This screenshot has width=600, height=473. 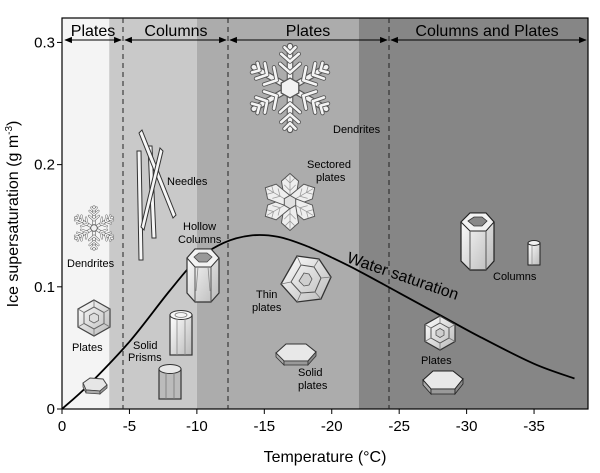 What do you see at coordinates (467, 426) in the screenshot?
I see `x-tick-label: -30` at bounding box center [467, 426].